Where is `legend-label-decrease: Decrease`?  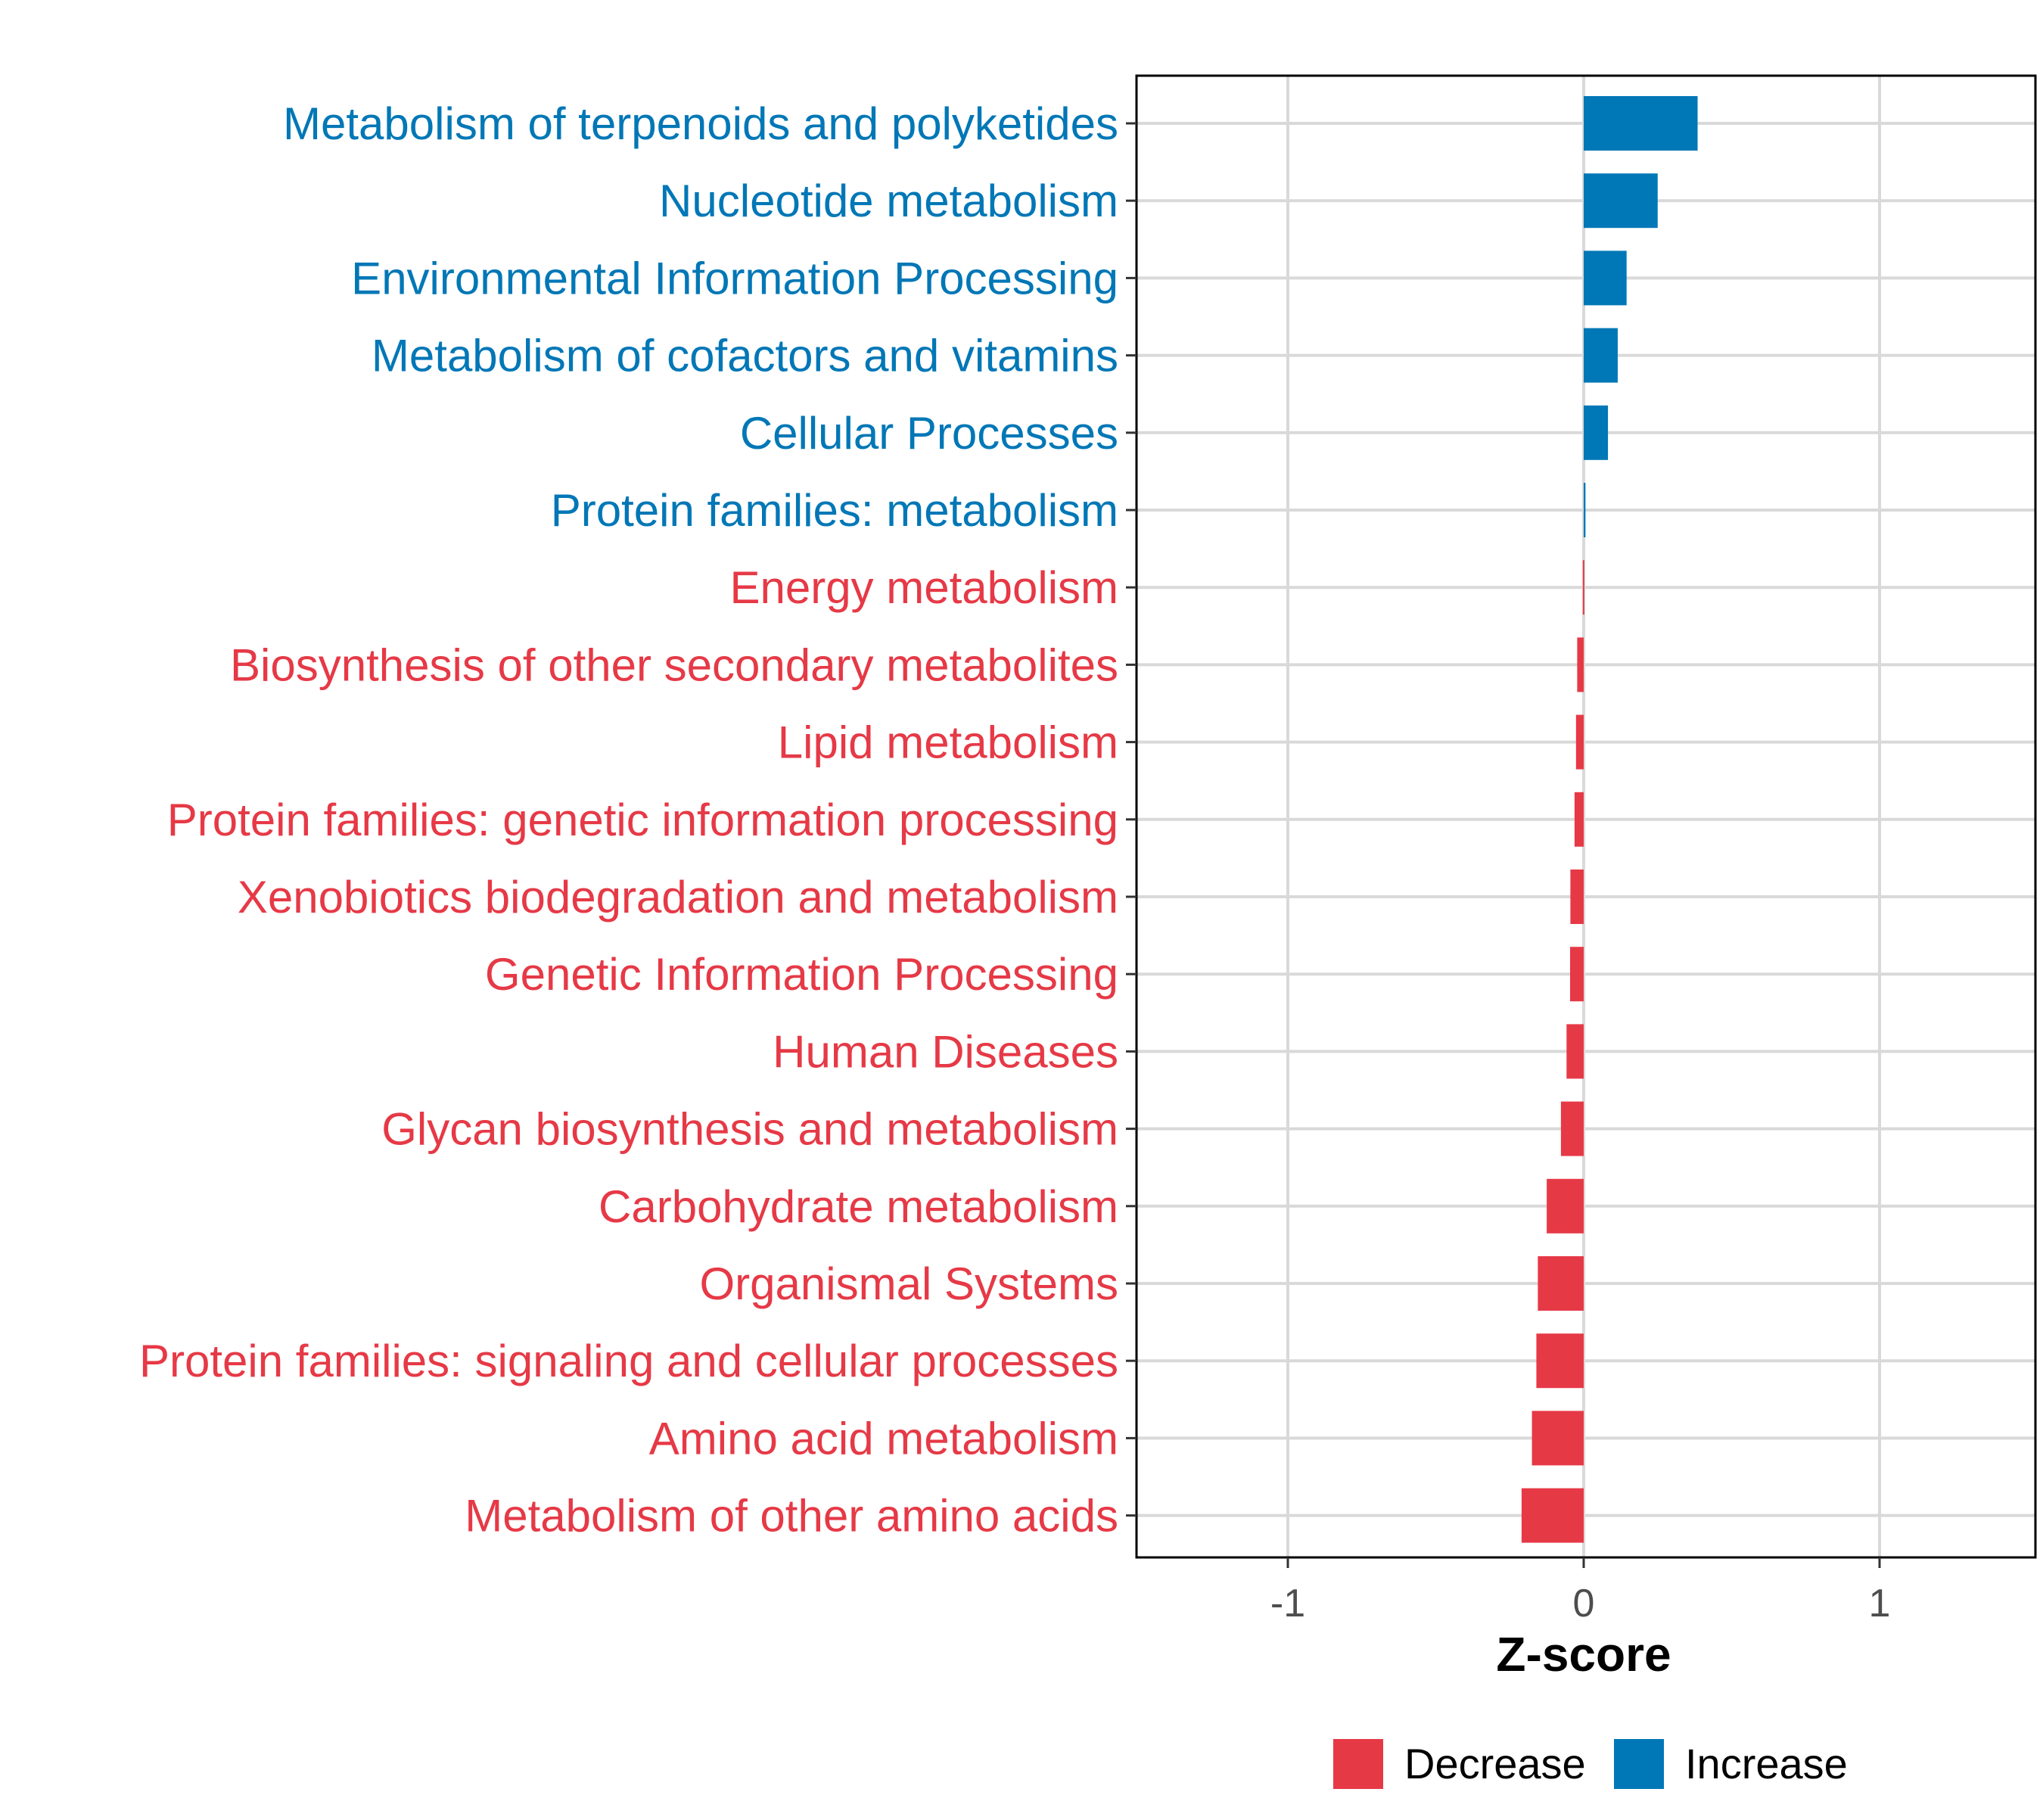 legend-label-decrease: Decrease is located at coordinates (1495, 1764).